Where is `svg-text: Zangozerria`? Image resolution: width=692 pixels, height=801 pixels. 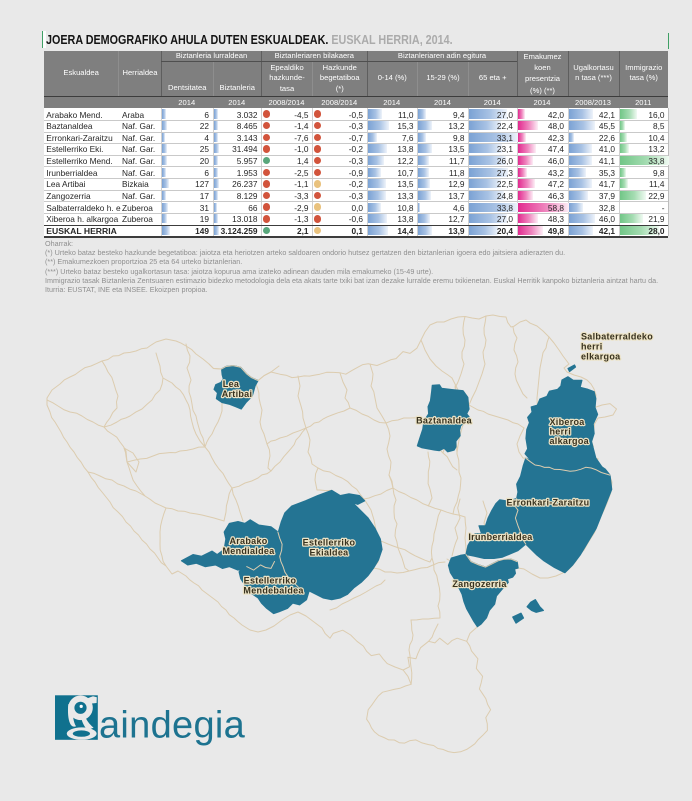 svg-text: Zangozerria is located at coordinates (479, 584).